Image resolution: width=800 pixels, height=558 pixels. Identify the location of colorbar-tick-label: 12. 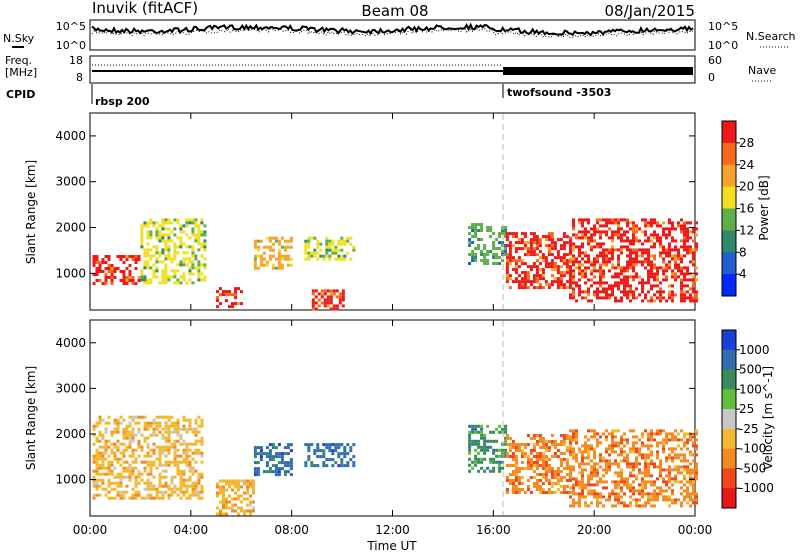
(746, 230).